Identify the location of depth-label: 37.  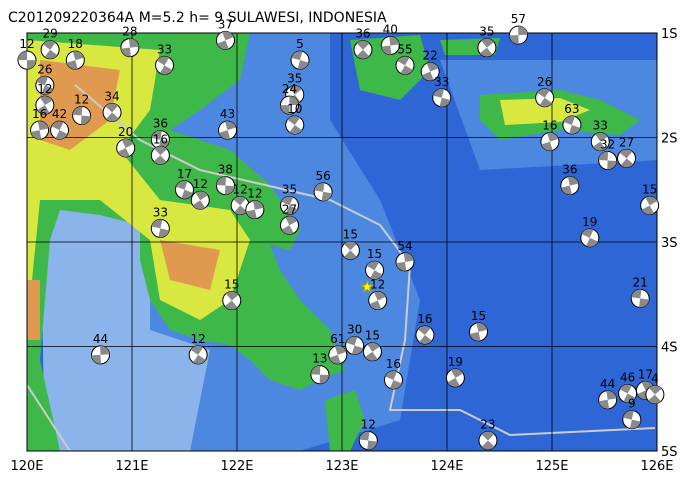
(225, 24).